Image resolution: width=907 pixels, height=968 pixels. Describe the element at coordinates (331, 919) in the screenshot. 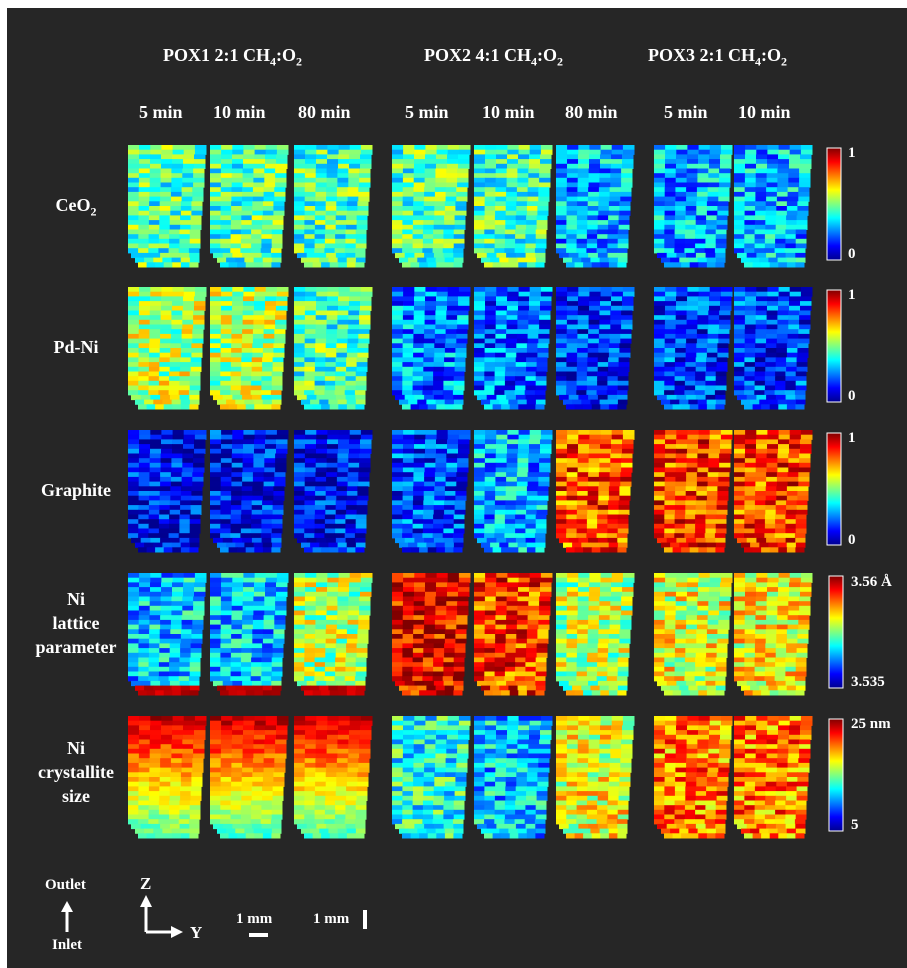

I see `scale-label-vertical: 1 mm` at that location.